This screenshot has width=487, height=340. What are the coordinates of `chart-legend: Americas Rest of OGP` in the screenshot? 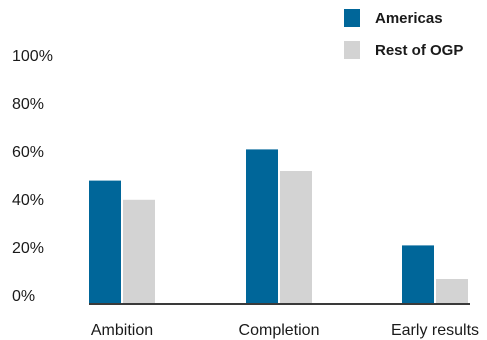 It's located at (403, 34).